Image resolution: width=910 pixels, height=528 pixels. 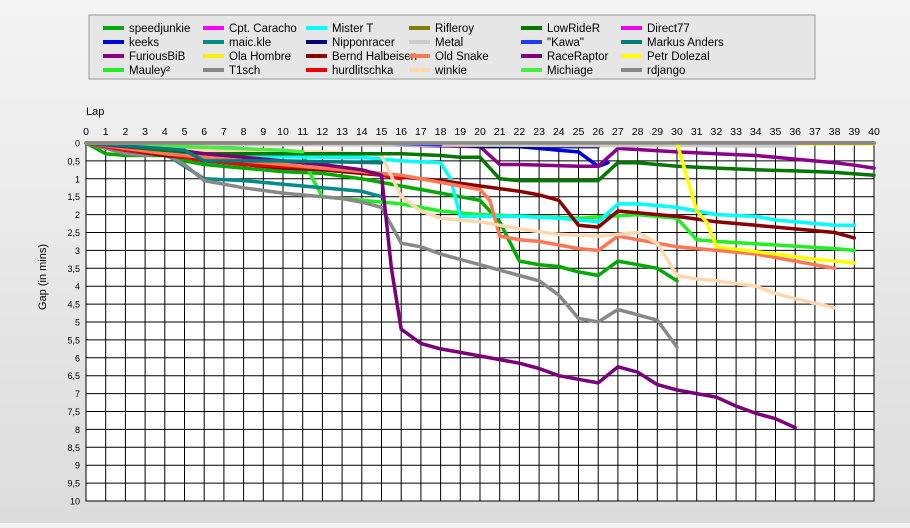 I want to click on x-tick-label: 6, so click(x=204, y=132).